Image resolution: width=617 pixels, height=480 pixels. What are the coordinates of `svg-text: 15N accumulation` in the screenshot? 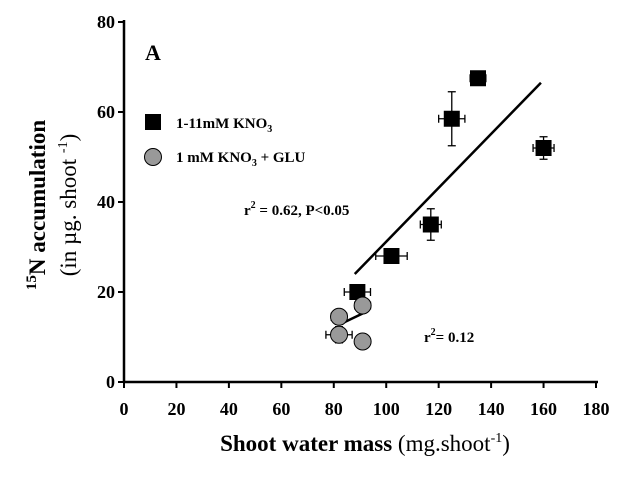 It's located at (37, 205).